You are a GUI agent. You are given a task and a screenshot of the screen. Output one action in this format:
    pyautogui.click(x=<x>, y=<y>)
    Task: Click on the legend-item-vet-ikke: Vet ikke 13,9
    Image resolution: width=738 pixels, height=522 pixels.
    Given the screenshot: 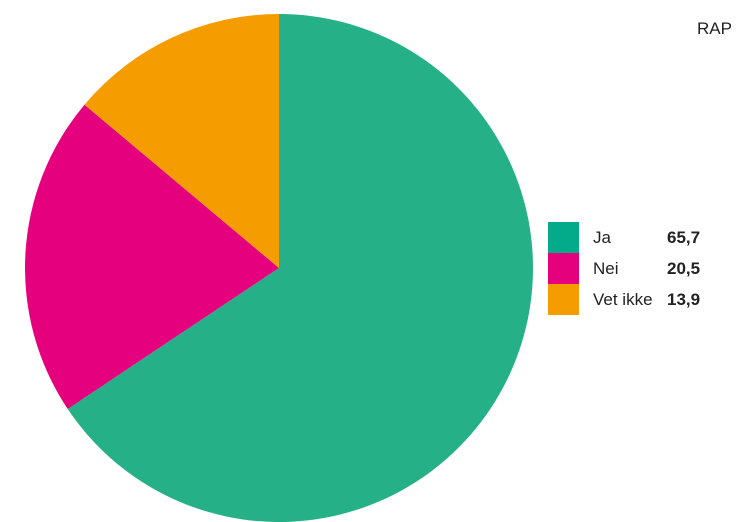 What is the action you would take?
    pyautogui.click(x=643, y=299)
    